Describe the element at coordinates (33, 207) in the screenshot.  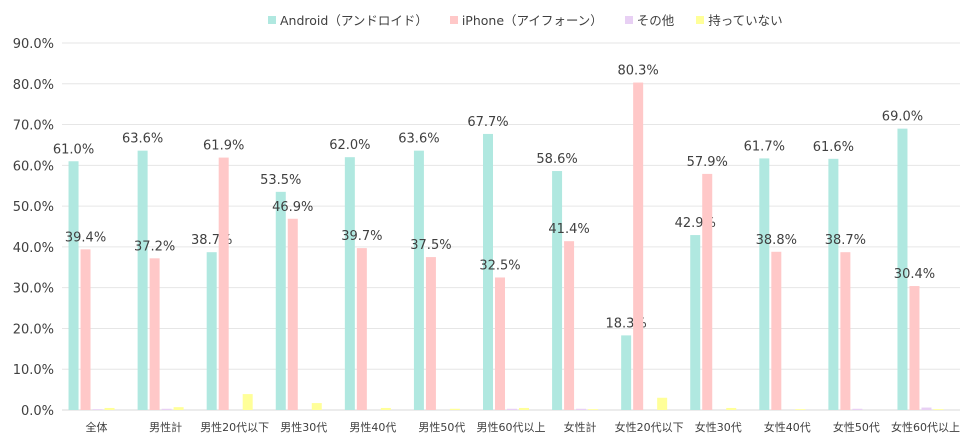
I see `y-tick-label: 50.0%` at that location.